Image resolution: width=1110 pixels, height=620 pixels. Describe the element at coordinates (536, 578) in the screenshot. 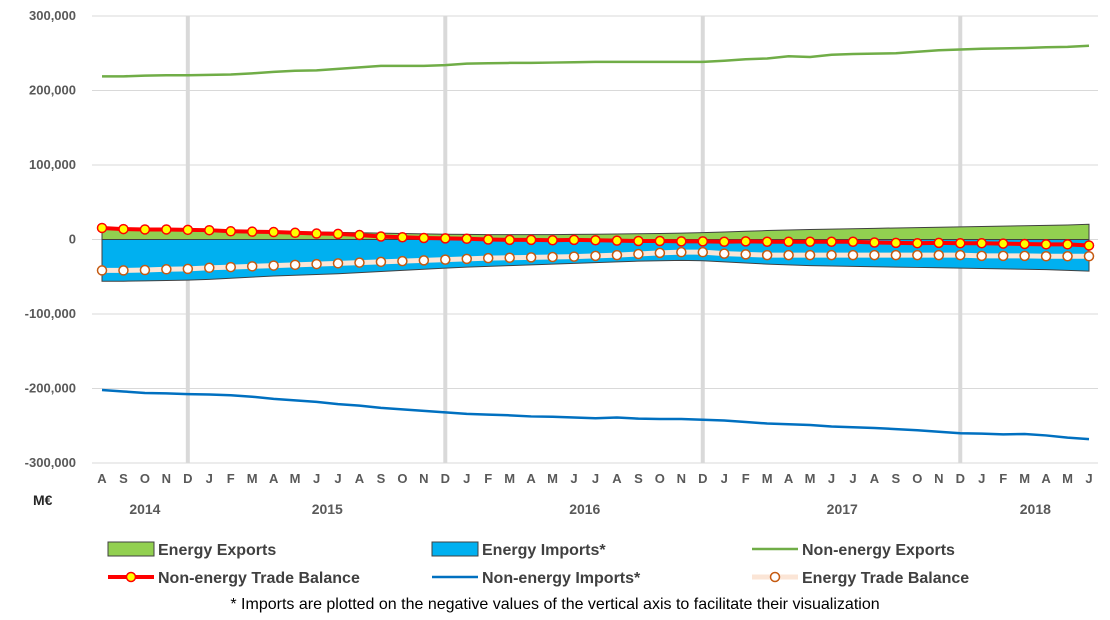

I see `legend-item-non-energy-imports: Non-energy Imports*` at that location.